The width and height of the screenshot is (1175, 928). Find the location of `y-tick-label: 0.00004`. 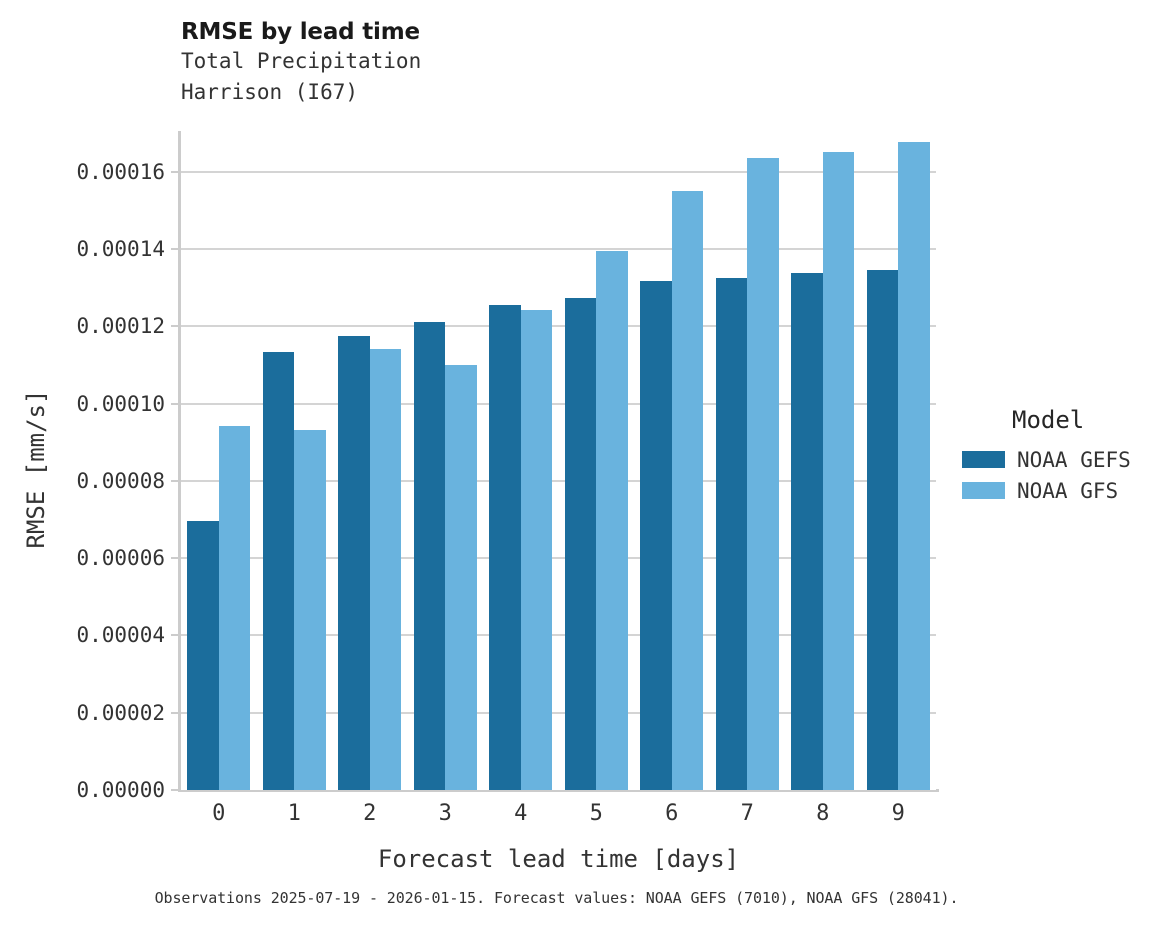

y-tick-label: 0.00004 is located at coordinates (120, 635).